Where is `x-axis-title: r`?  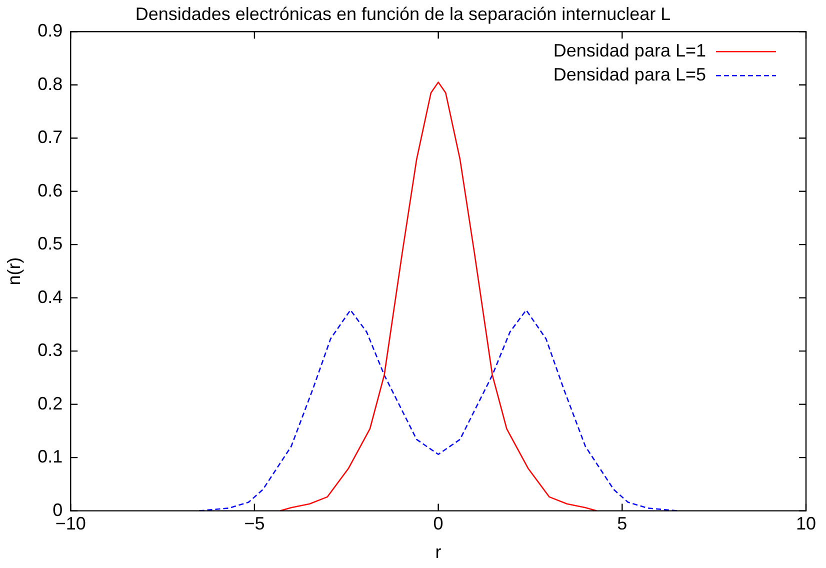 x-axis-title: r is located at coordinates (438, 552).